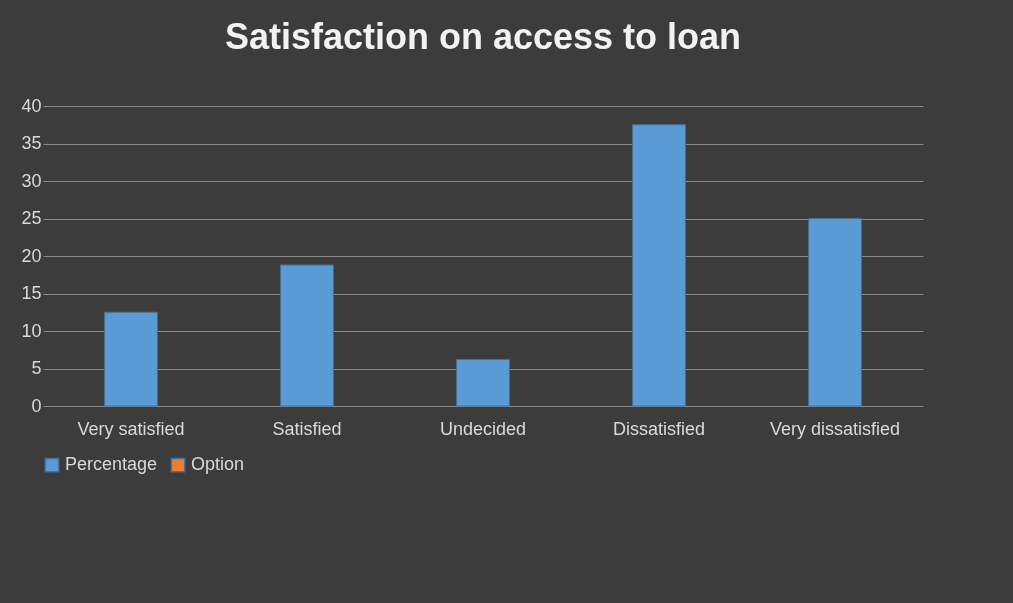 This screenshot has width=1013, height=603. I want to click on y-tick-label: 25, so click(31, 218).